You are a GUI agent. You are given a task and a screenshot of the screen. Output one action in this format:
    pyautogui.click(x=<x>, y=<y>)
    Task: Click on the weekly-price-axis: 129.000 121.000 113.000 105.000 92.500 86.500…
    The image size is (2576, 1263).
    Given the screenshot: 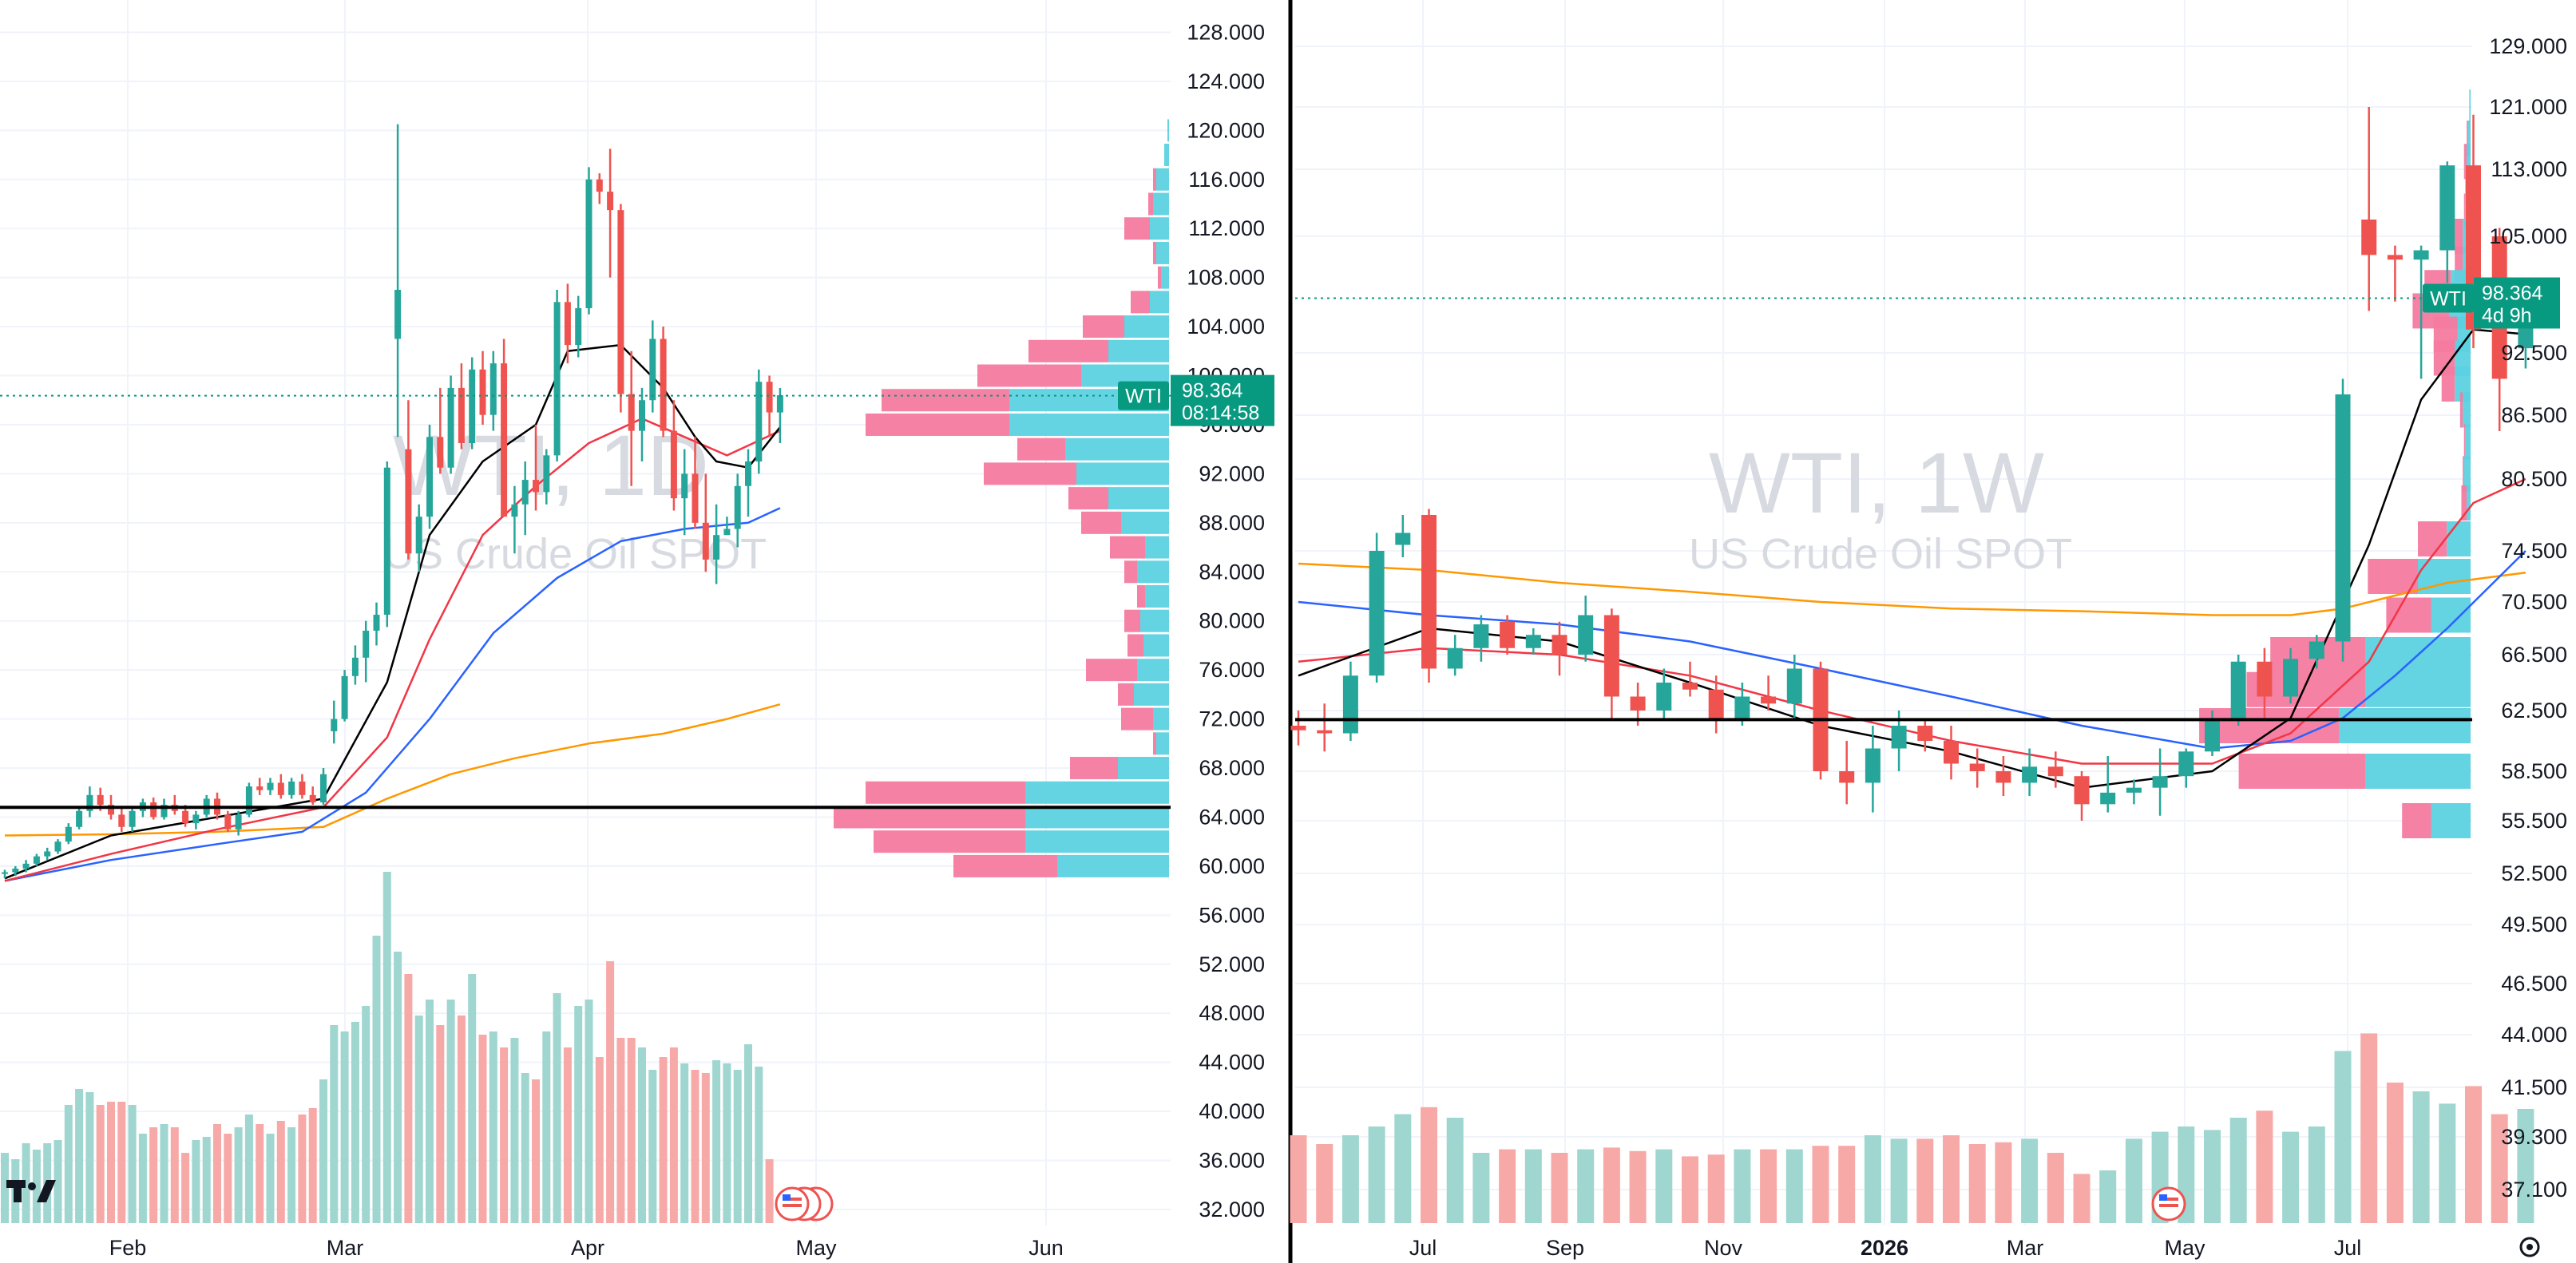 What is the action you would take?
    pyautogui.click(x=2528, y=618)
    